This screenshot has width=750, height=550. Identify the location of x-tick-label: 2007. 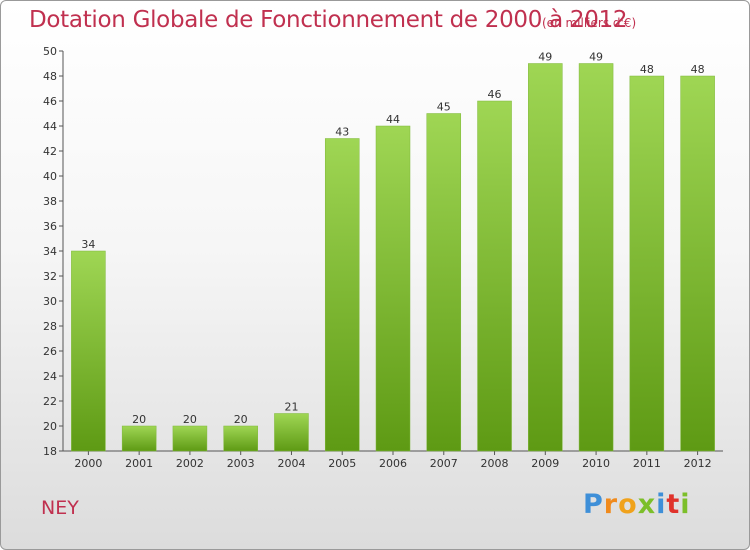
(444, 463).